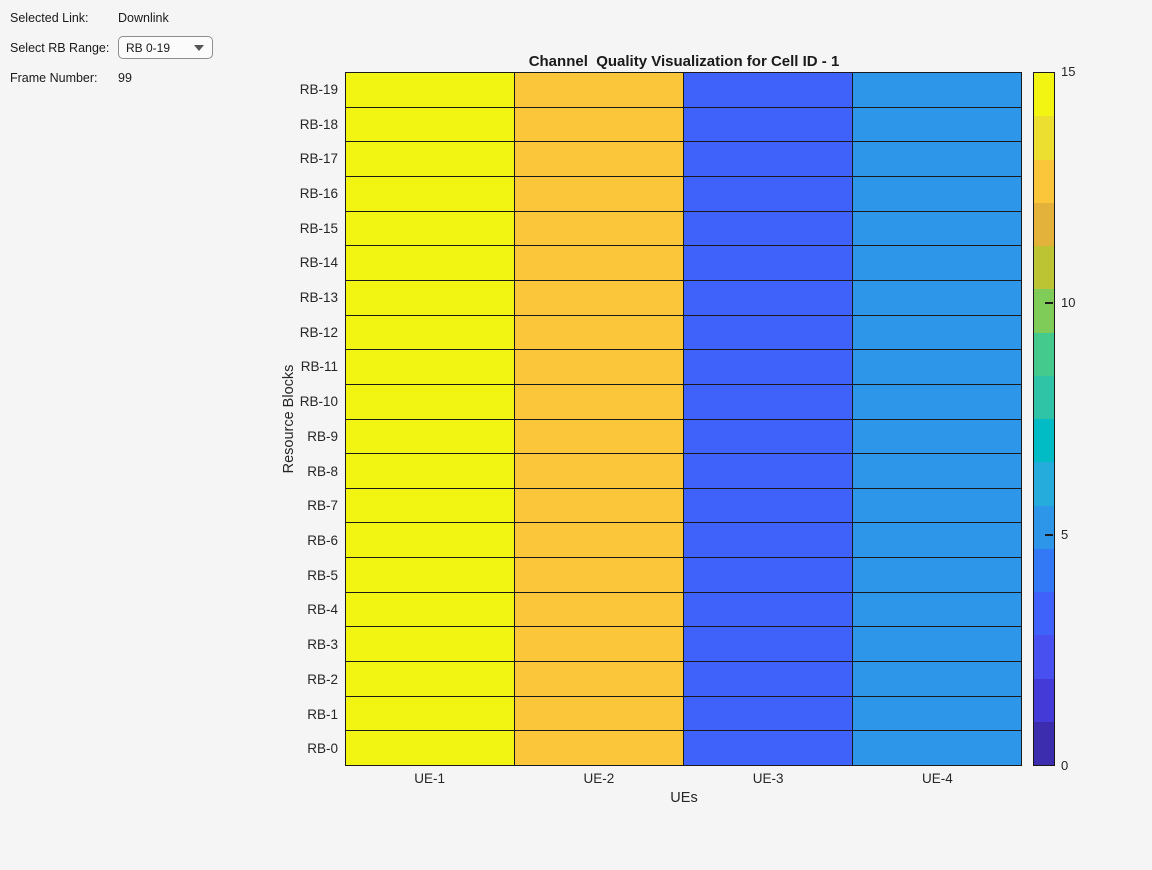  I want to click on y-tick-label: RB-1, so click(322, 714).